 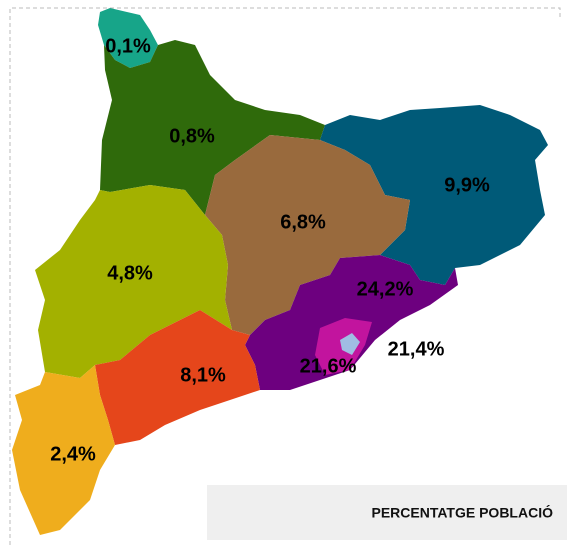 What do you see at coordinates (467, 185) in the screenshot?
I see `region-label: 9,9%` at bounding box center [467, 185].